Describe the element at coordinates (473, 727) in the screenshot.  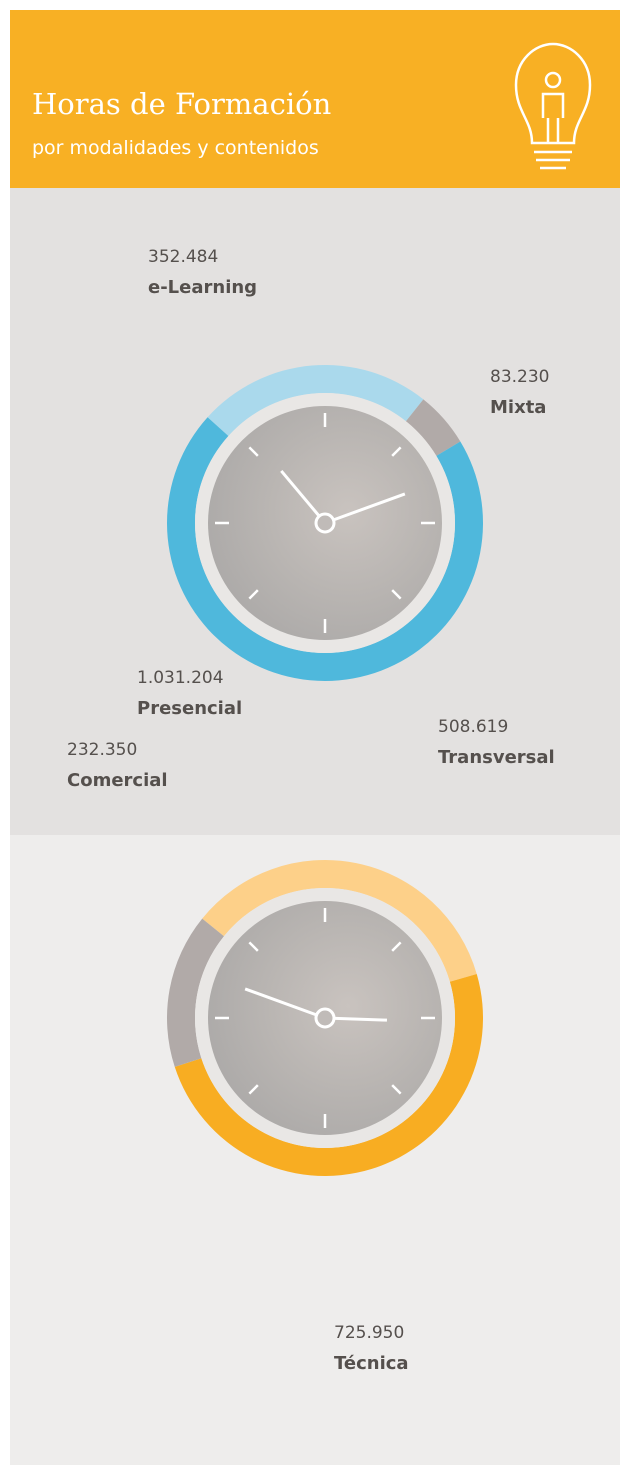
I see `value-label: 508.619` at that location.